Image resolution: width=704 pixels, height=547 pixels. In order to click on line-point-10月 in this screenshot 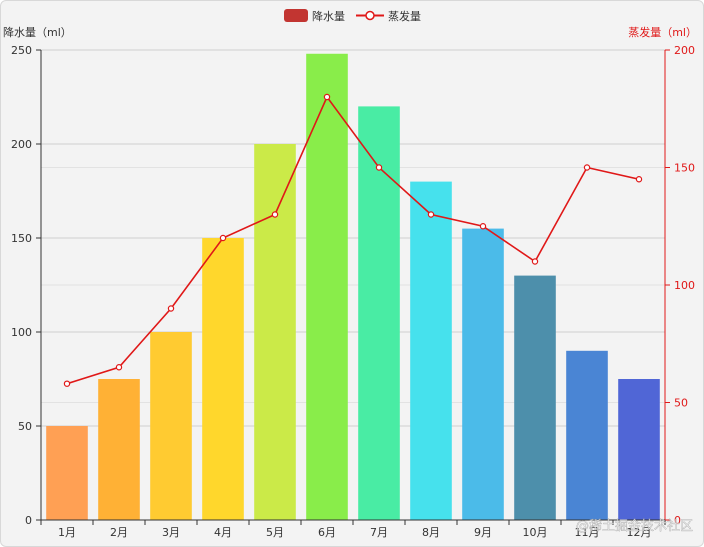, I will do `click(535, 261)`.